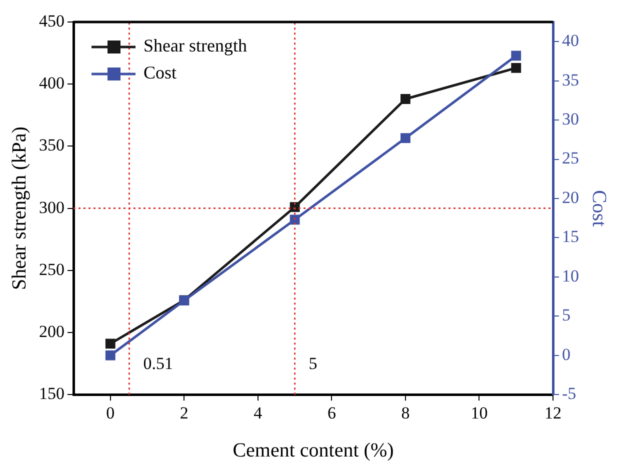 The height and width of the screenshot is (471, 622). I want to click on y2-tick-label: 35, so click(570, 80).